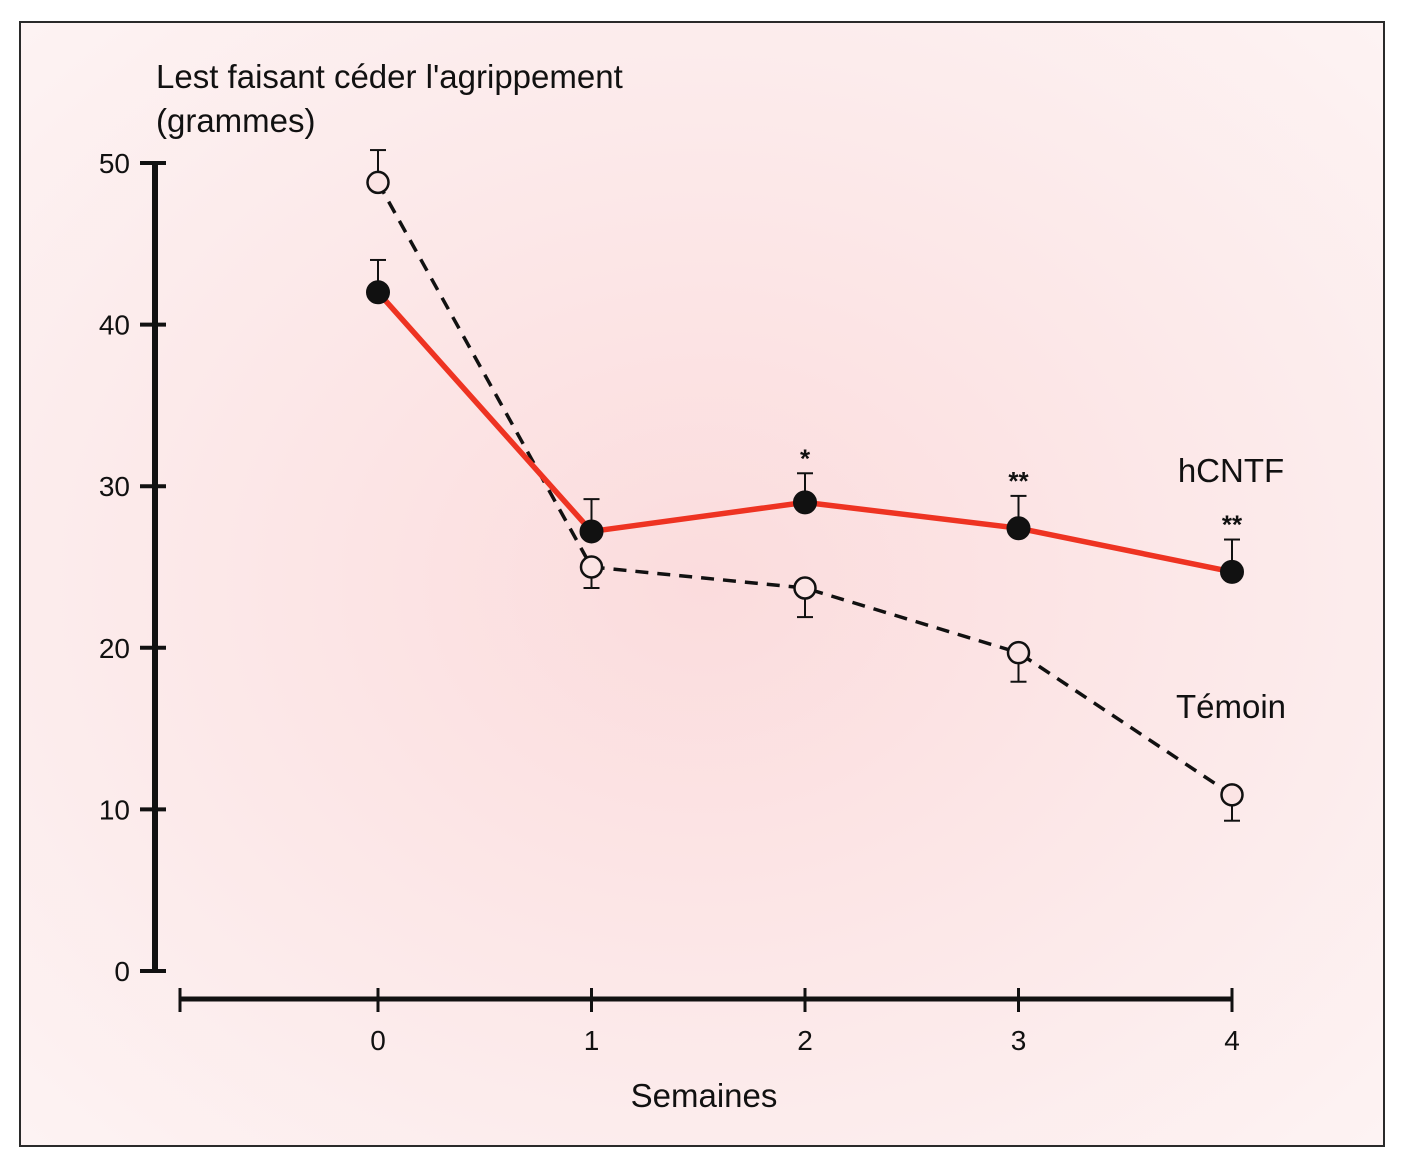 Image resolution: width=1404 pixels, height=1168 pixels. What do you see at coordinates (1232, 1040) in the screenshot?
I see `x-tick-label: 4` at bounding box center [1232, 1040].